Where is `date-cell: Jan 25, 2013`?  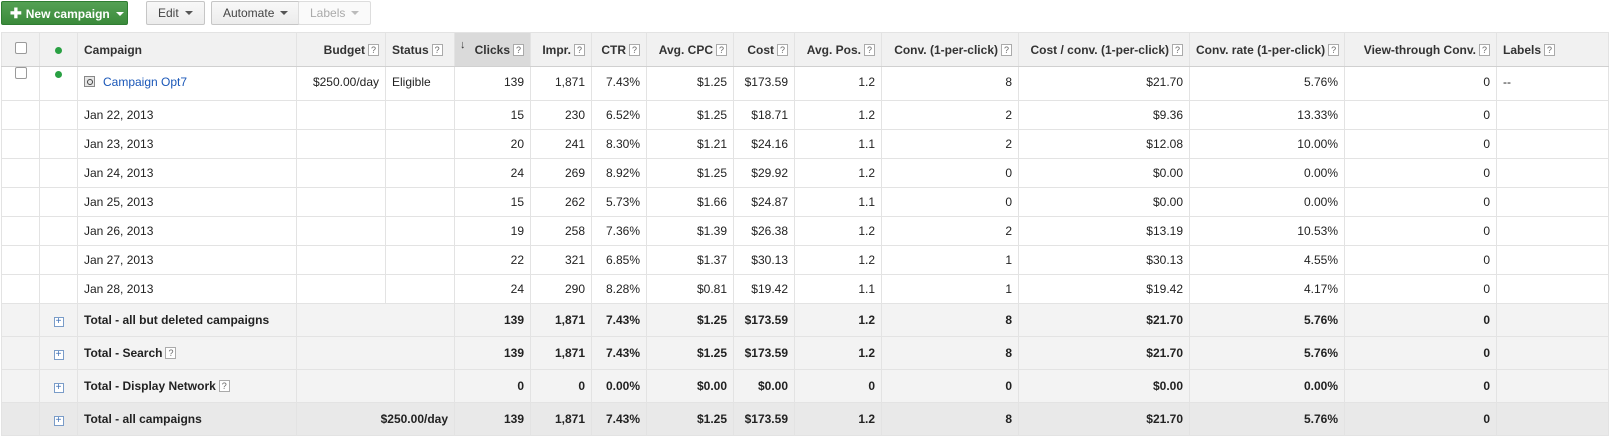 date-cell: Jan 25, 2013 is located at coordinates (187, 202).